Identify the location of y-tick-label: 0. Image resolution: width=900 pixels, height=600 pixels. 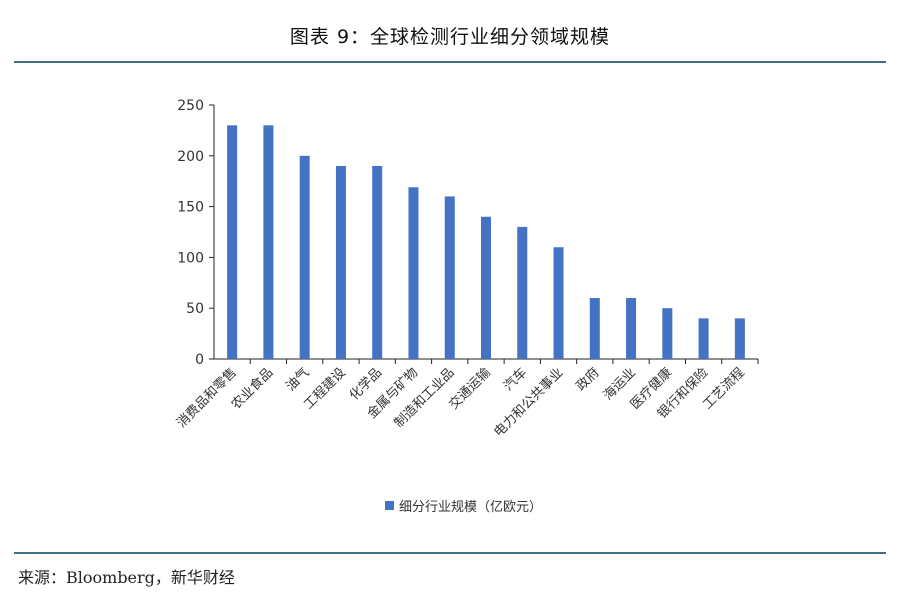
(199, 360).